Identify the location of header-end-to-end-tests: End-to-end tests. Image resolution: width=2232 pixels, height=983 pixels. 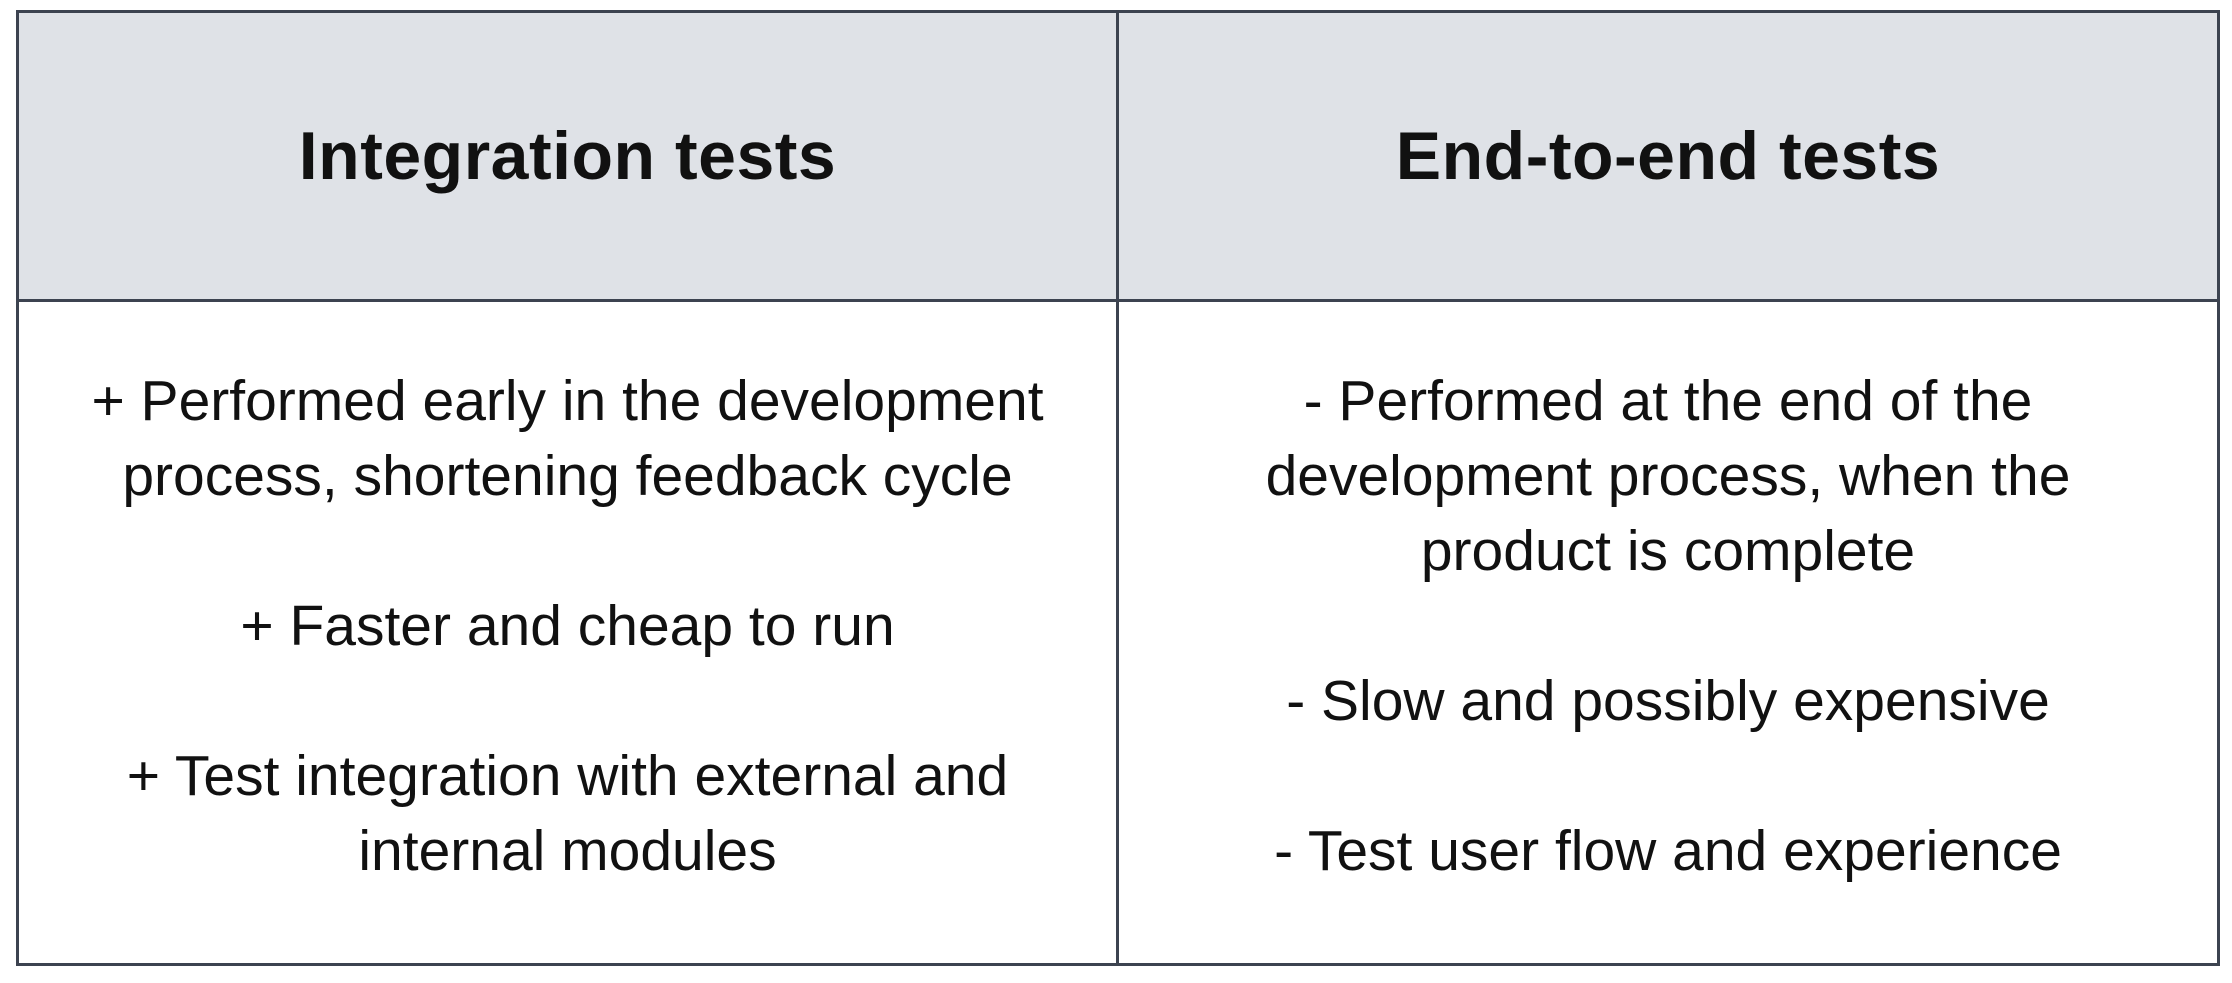
(1668, 157).